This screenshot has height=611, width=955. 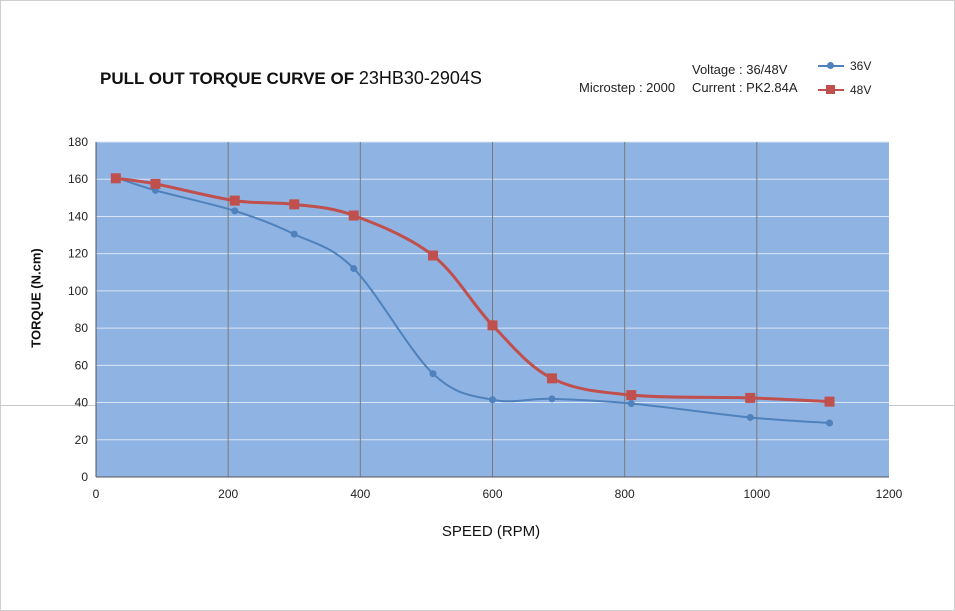 I want to click on y-tick-label: 100, so click(x=78, y=291).